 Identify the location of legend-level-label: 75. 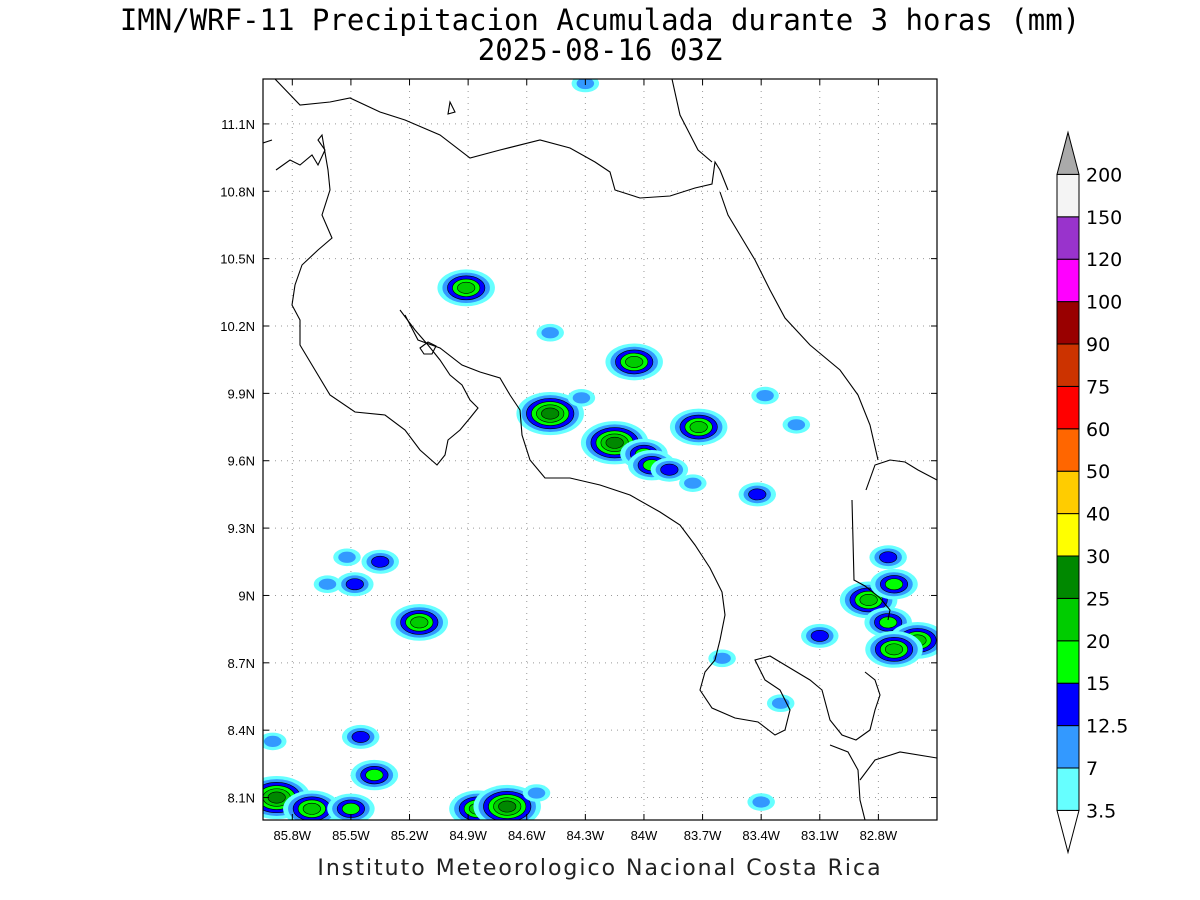
(1098, 387).